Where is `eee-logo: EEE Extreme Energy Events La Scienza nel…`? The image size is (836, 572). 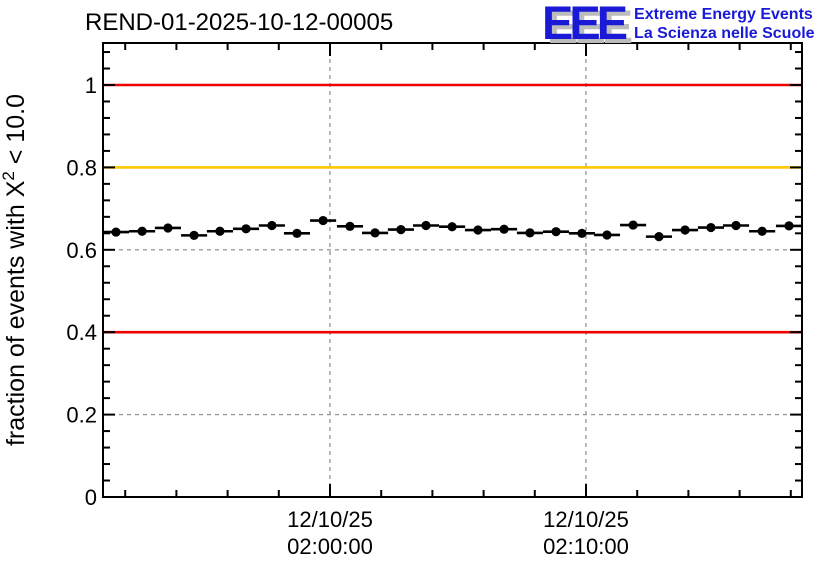 eee-logo: EEE Extreme Energy Events La Scienza nel… is located at coordinates (678, 24).